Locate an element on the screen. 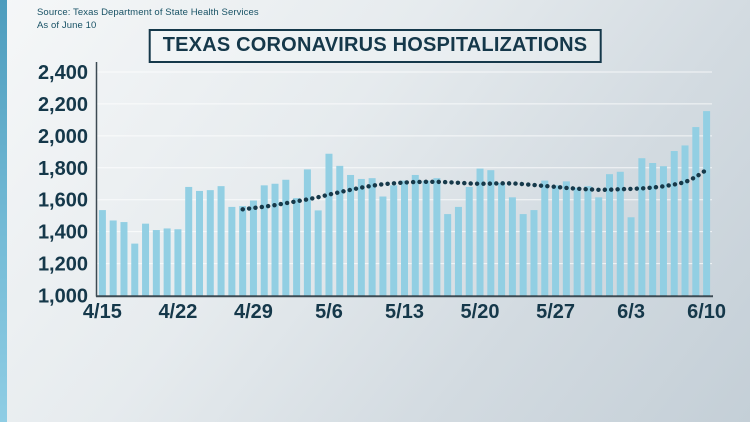 This screenshot has height=422, width=750. y-axis-label: 1,400 is located at coordinates (63, 233).